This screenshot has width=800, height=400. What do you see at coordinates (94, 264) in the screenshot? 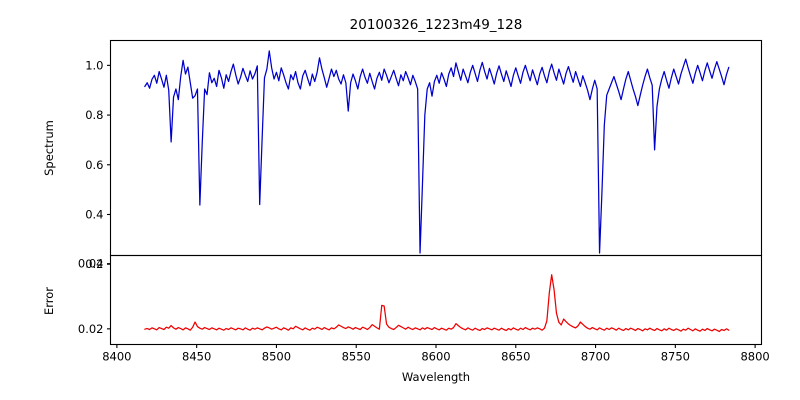
I see `spectrum-ytick-label: 0.2` at bounding box center [94, 264].